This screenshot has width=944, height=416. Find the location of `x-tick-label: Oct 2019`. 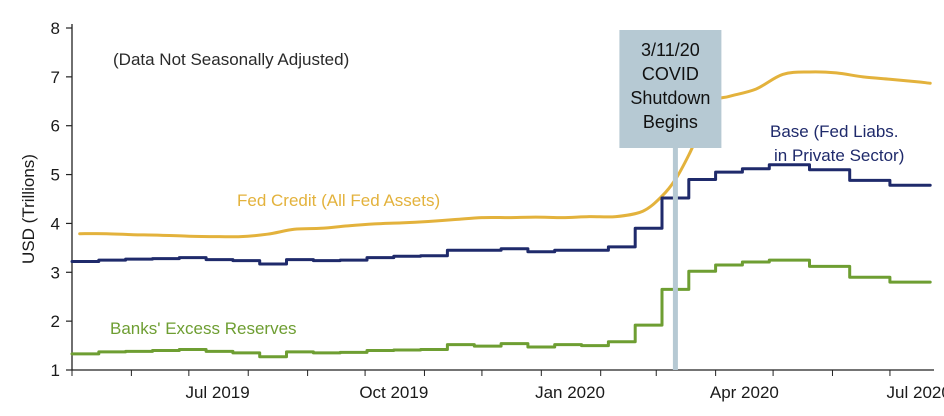

x-tick-label: Oct 2019 is located at coordinates (393, 392).